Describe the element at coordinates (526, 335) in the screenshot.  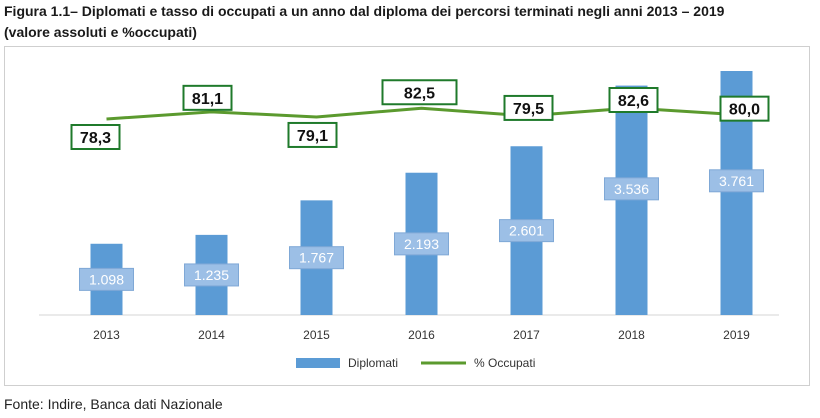
I see `x-tick-label: 2017` at that location.